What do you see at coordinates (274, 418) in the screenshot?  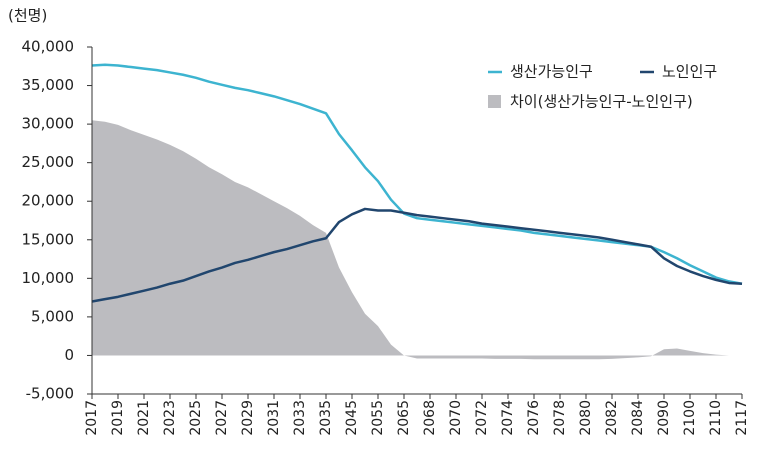 I see `x-tick-label: 2031` at bounding box center [274, 418].